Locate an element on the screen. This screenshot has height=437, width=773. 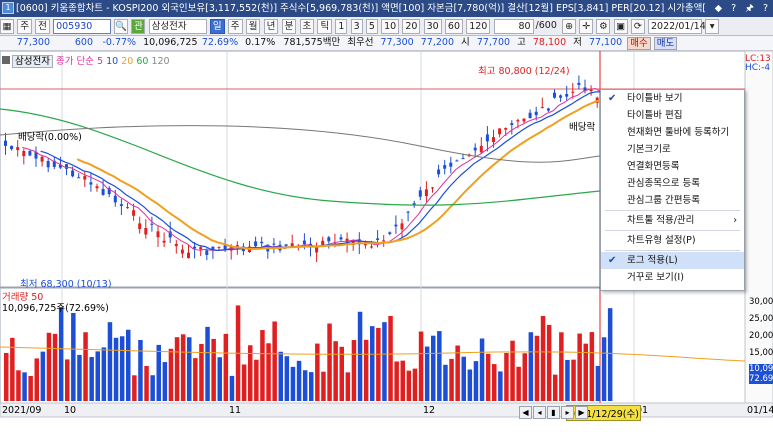
period-year: 년 is located at coordinates (271, 26).